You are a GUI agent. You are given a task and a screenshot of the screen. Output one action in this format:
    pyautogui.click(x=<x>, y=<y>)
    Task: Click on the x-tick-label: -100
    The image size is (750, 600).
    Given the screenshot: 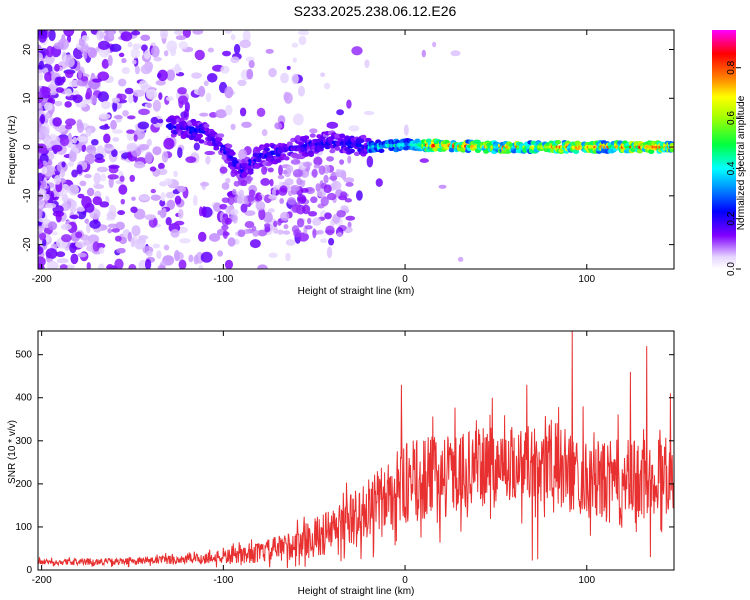 What is the action you would take?
    pyautogui.click(x=223, y=279)
    